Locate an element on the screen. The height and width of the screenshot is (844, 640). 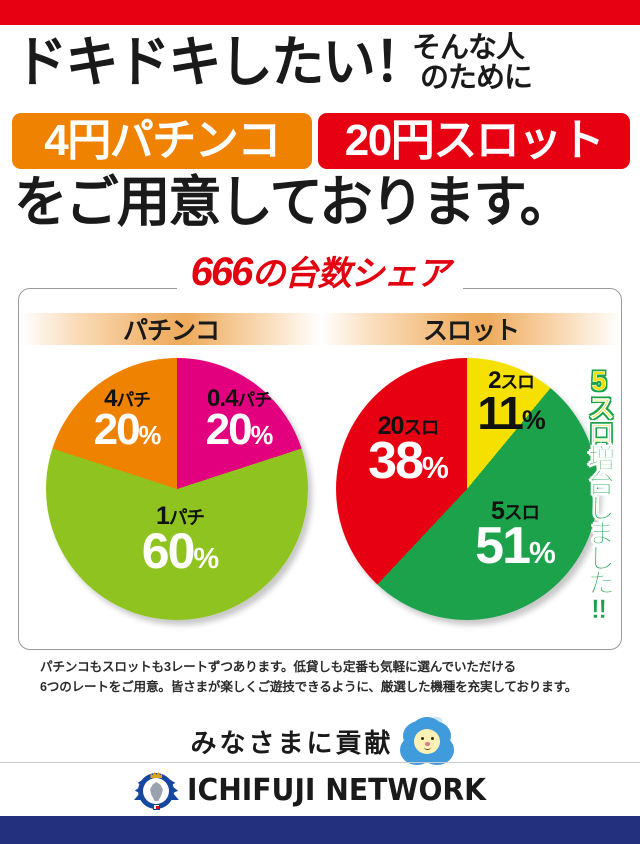
rate-chip-row: 4円パチンコ 20円スロット is located at coordinates (321, 141).